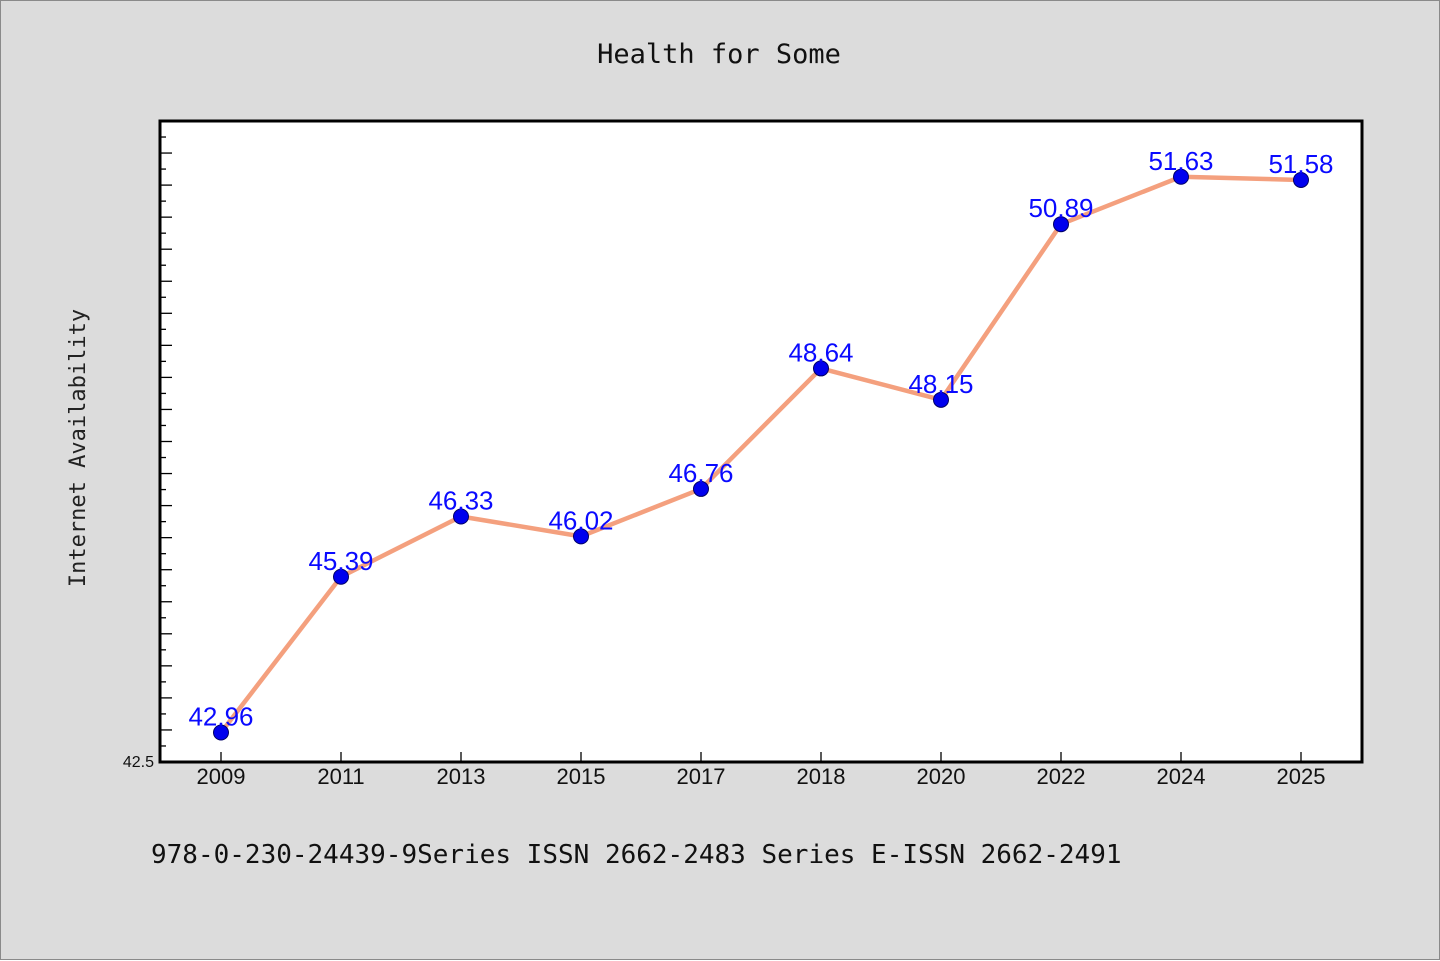  What do you see at coordinates (221, 776) in the screenshot?
I see `x-tick-label: 2009` at bounding box center [221, 776].